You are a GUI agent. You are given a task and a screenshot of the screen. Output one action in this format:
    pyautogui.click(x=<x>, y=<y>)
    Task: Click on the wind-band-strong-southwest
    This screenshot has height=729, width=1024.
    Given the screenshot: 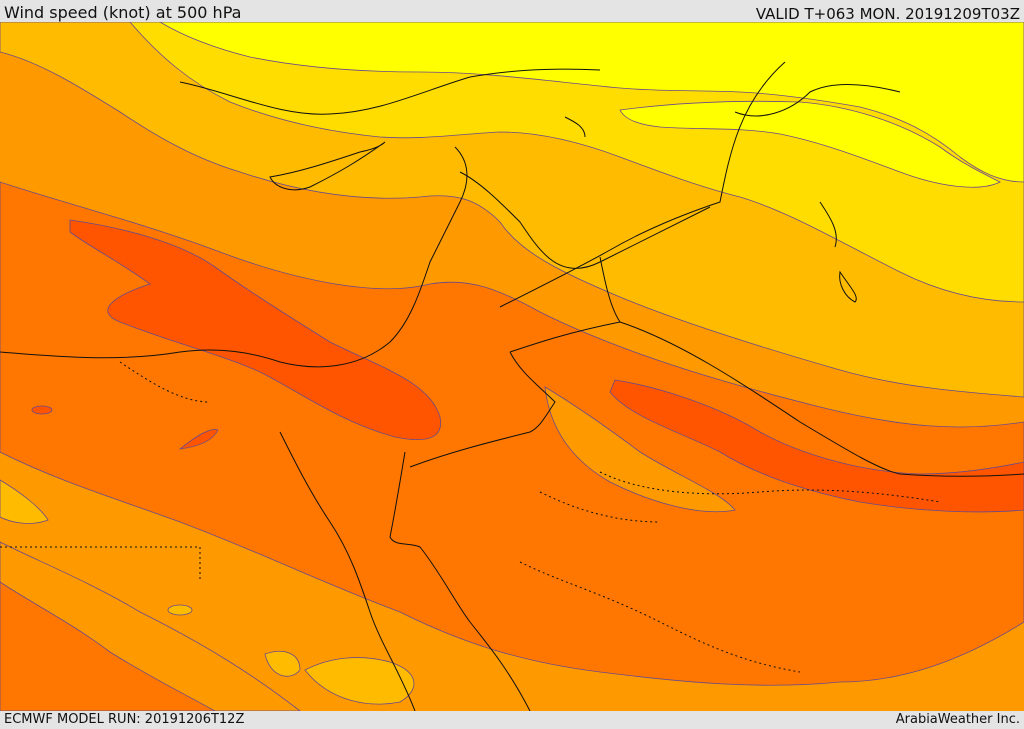 What is the action you would take?
    pyautogui.click(x=108, y=646)
    